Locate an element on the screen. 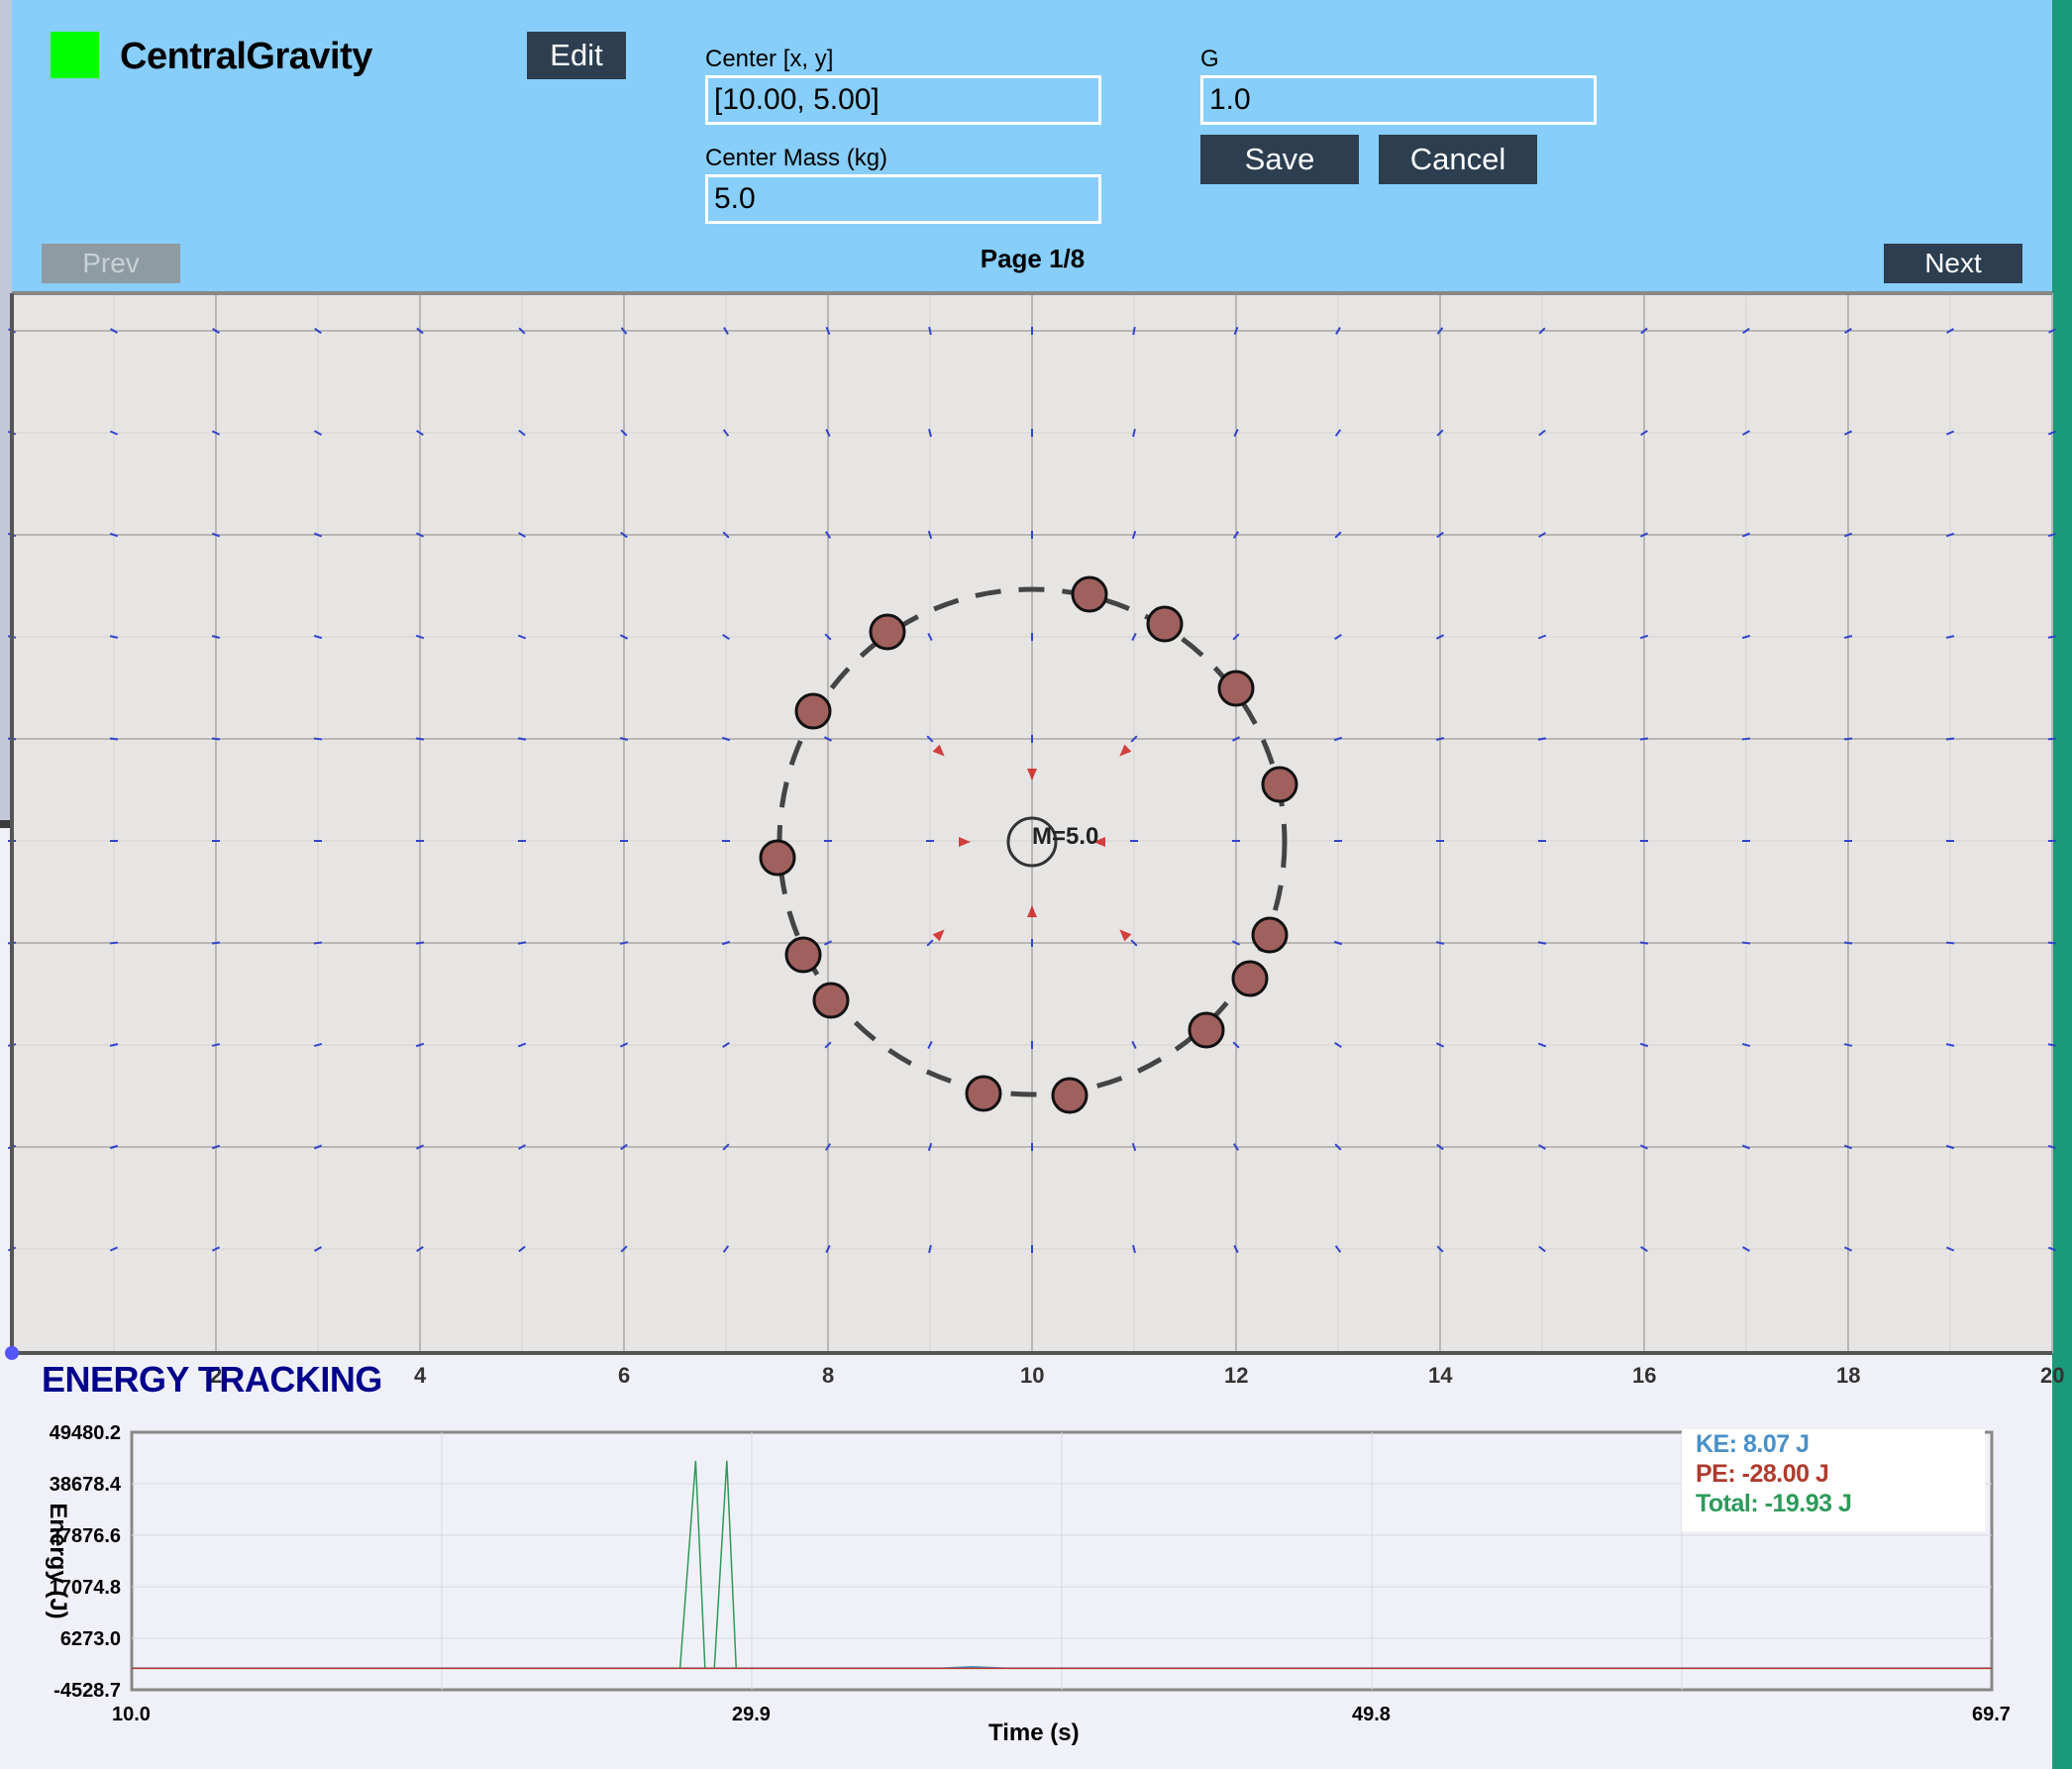  energy-x-tick: 69.7 is located at coordinates (1991, 1714).